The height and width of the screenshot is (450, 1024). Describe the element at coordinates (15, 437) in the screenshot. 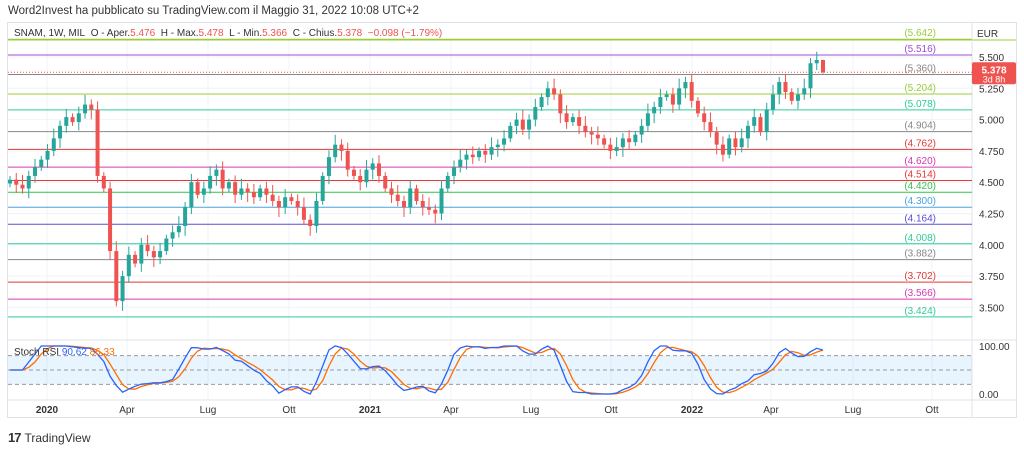

I see `tv-logo-icon: 17` at that location.